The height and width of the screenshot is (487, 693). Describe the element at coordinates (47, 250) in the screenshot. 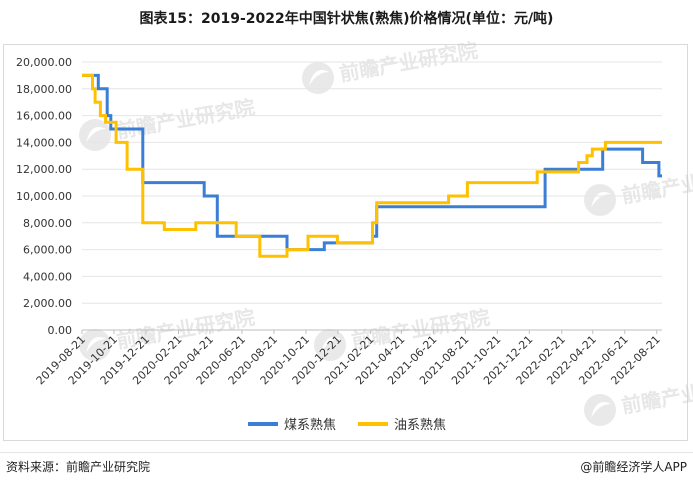

I see `y-tick-label: 6,000.00` at that location.